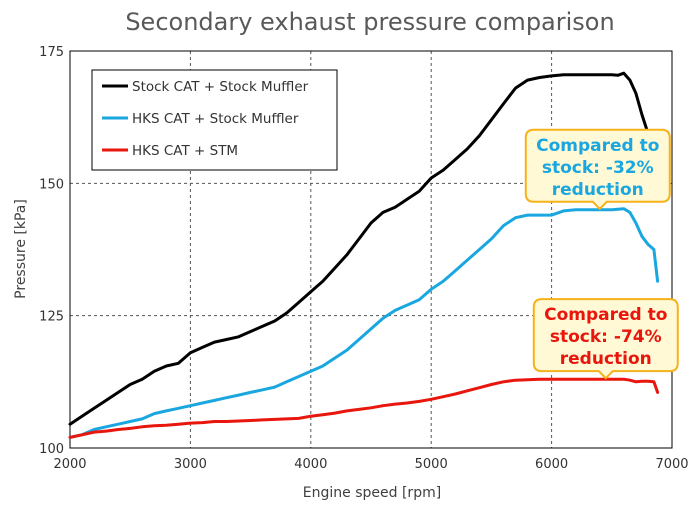 Image resolution: width=700 pixels, height=512 pixels. What do you see at coordinates (190, 464) in the screenshot?
I see `x-tick-label: 3000` at bounding box center [190, 464].